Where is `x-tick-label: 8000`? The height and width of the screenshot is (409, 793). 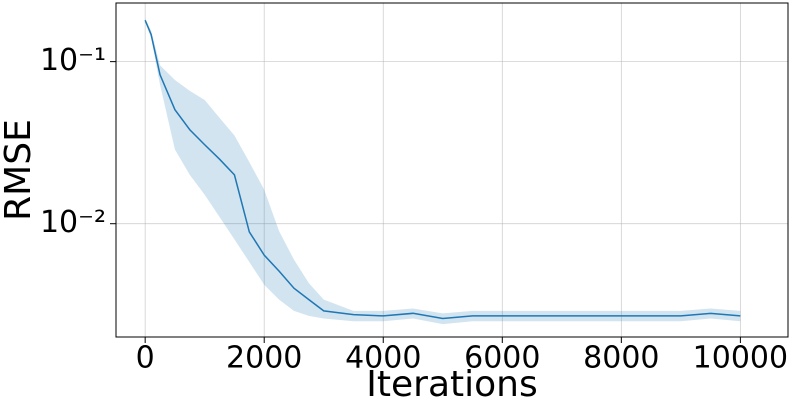
x-tick-label: 8000 is located at coordinates (621, 358).